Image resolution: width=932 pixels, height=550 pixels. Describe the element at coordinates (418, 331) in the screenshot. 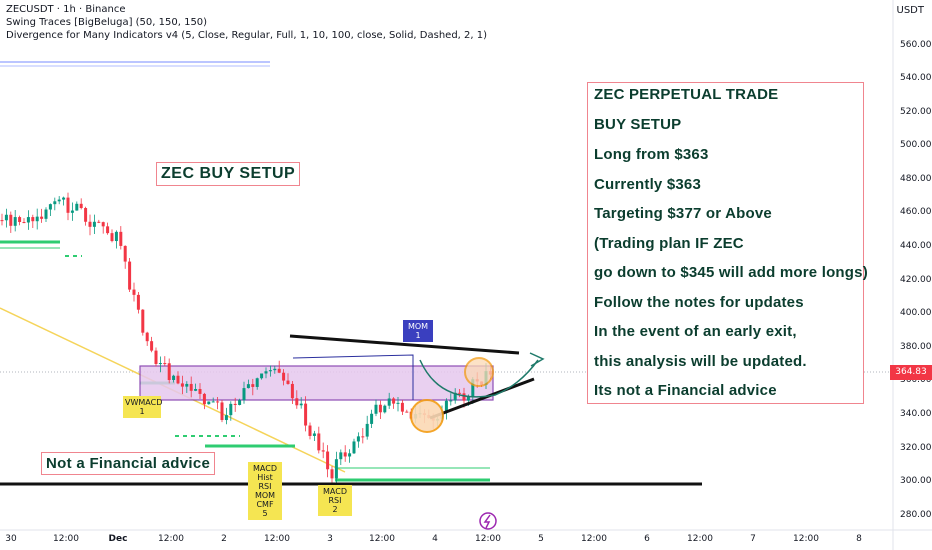

I see `mom-divergence-label: MOM 1` at that location.